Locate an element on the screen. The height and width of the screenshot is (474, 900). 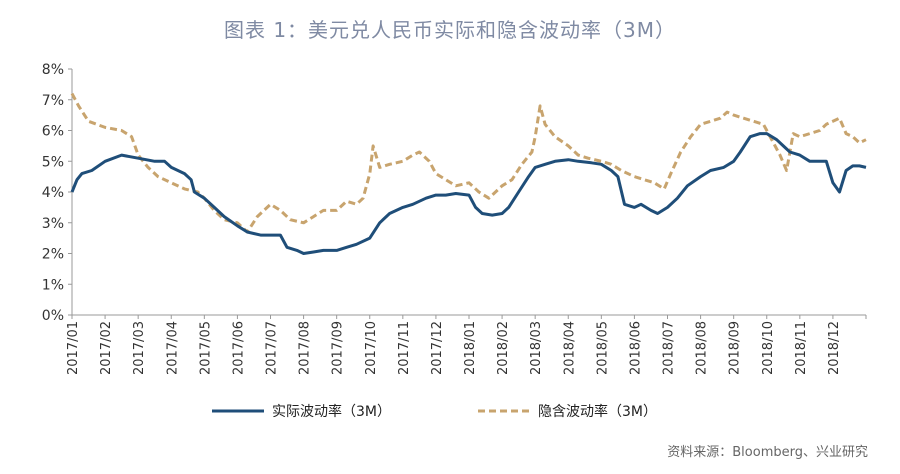
x-tick-label: 2018/03 is located at coordinates (536, 348).